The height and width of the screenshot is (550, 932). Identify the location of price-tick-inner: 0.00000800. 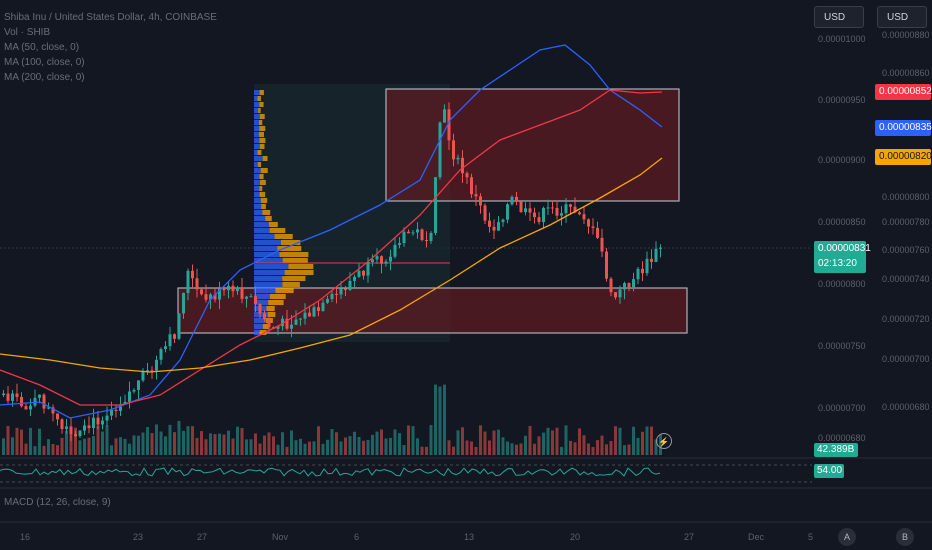
(842, 284).